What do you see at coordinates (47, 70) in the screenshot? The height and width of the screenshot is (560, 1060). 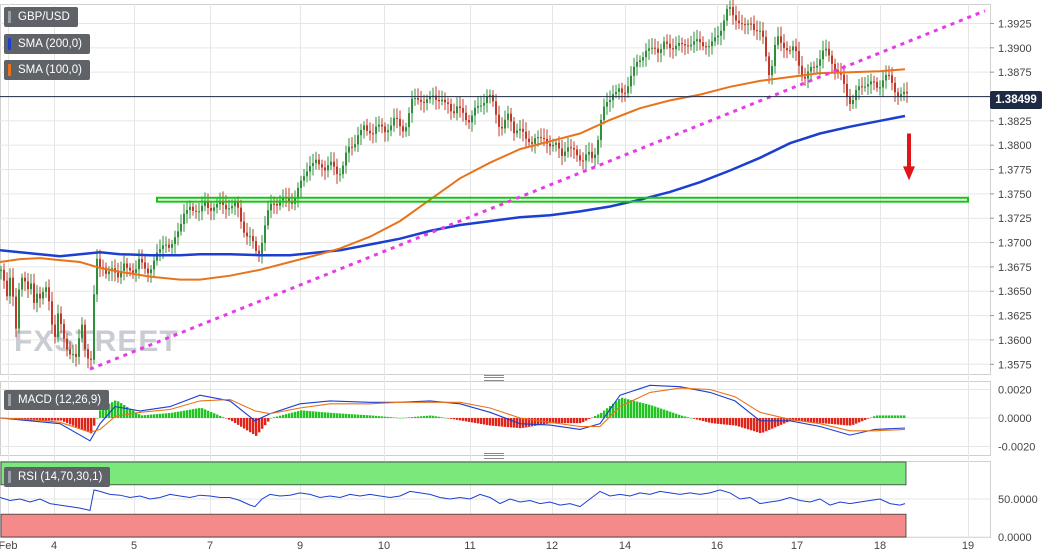 I see `sma100-legend: SMA (100,0)` at bounding box center [47, 70].